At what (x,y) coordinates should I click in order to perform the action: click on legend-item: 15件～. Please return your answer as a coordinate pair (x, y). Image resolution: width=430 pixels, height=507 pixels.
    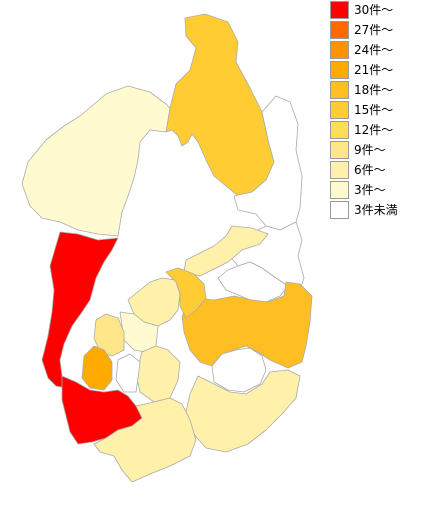
    Looking at the image, I should click on (380, 110).